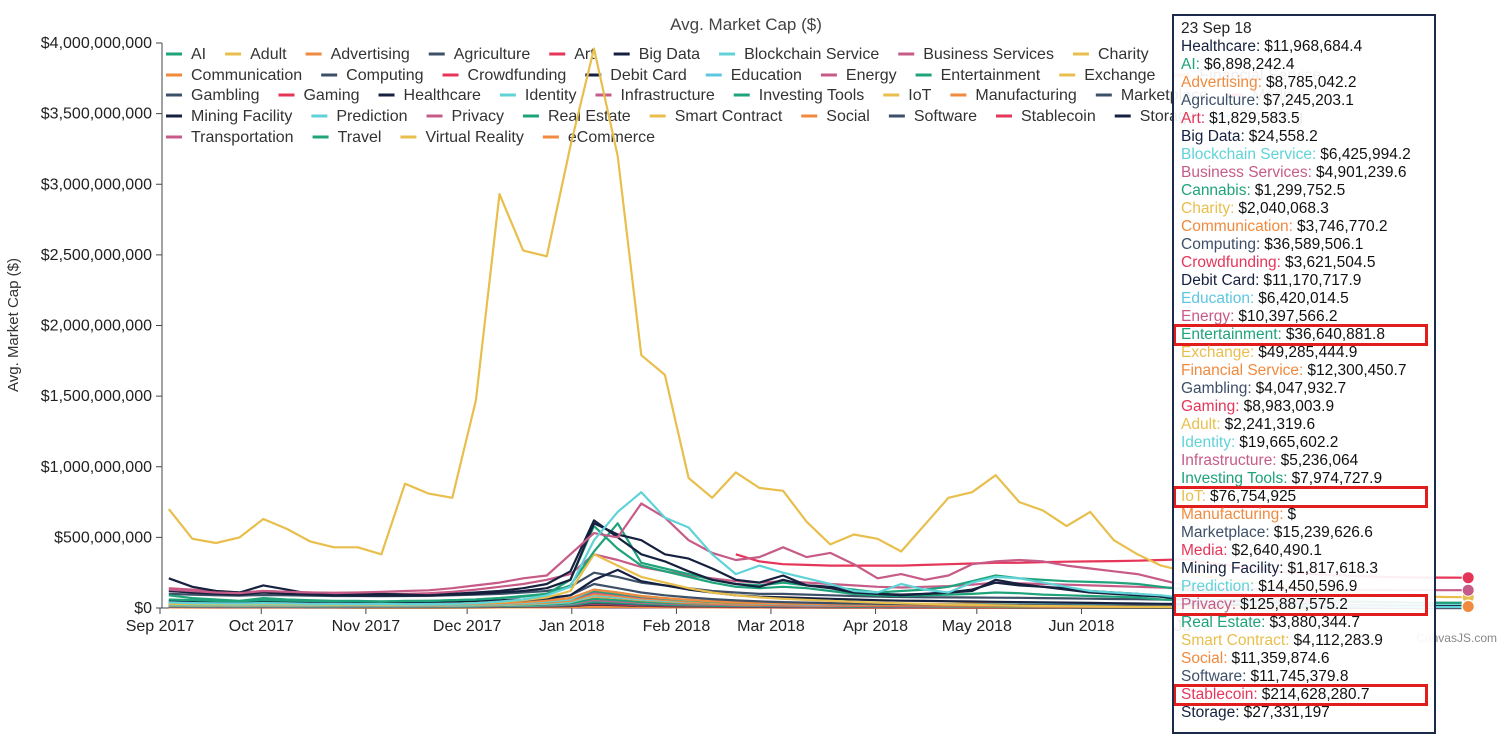  What do you see at coordinates (598, 137) in the screenshot?
I see `legend-item-ecommerce: eCommerce` at bounding box center [598, 137].